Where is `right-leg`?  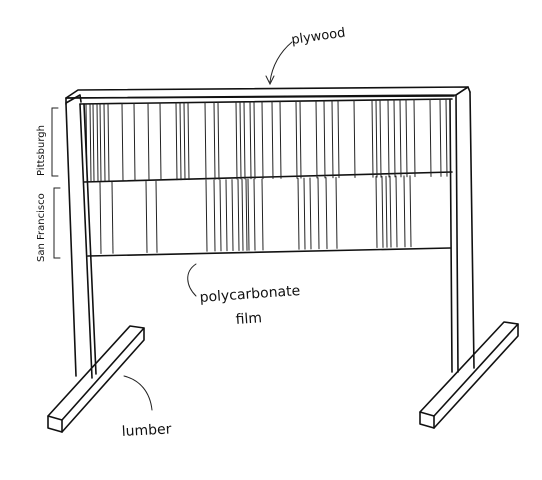 right-leg is located at coordinates (462, 229).